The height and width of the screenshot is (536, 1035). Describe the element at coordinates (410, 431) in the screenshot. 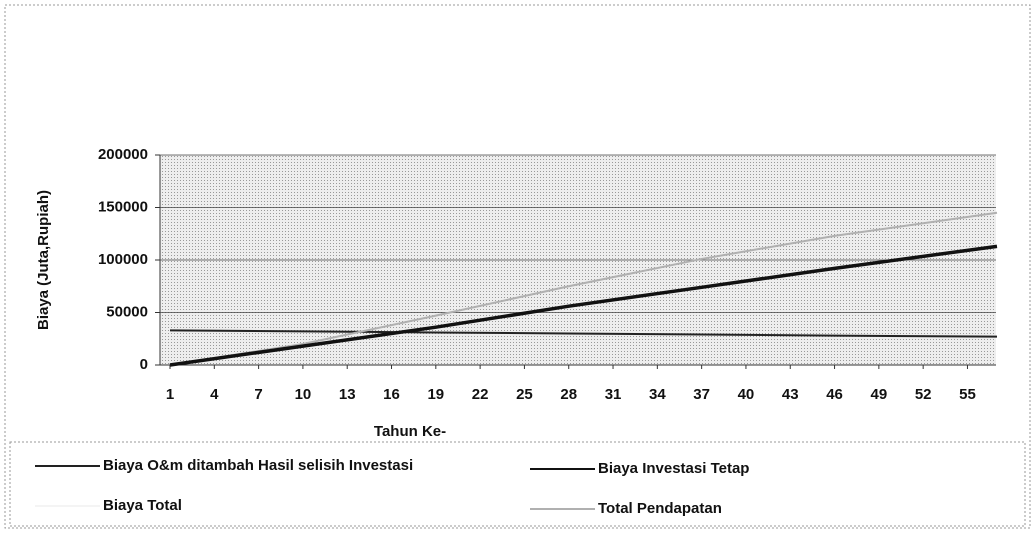

I see `x-axis-label: Tahun Ke-` at that location.